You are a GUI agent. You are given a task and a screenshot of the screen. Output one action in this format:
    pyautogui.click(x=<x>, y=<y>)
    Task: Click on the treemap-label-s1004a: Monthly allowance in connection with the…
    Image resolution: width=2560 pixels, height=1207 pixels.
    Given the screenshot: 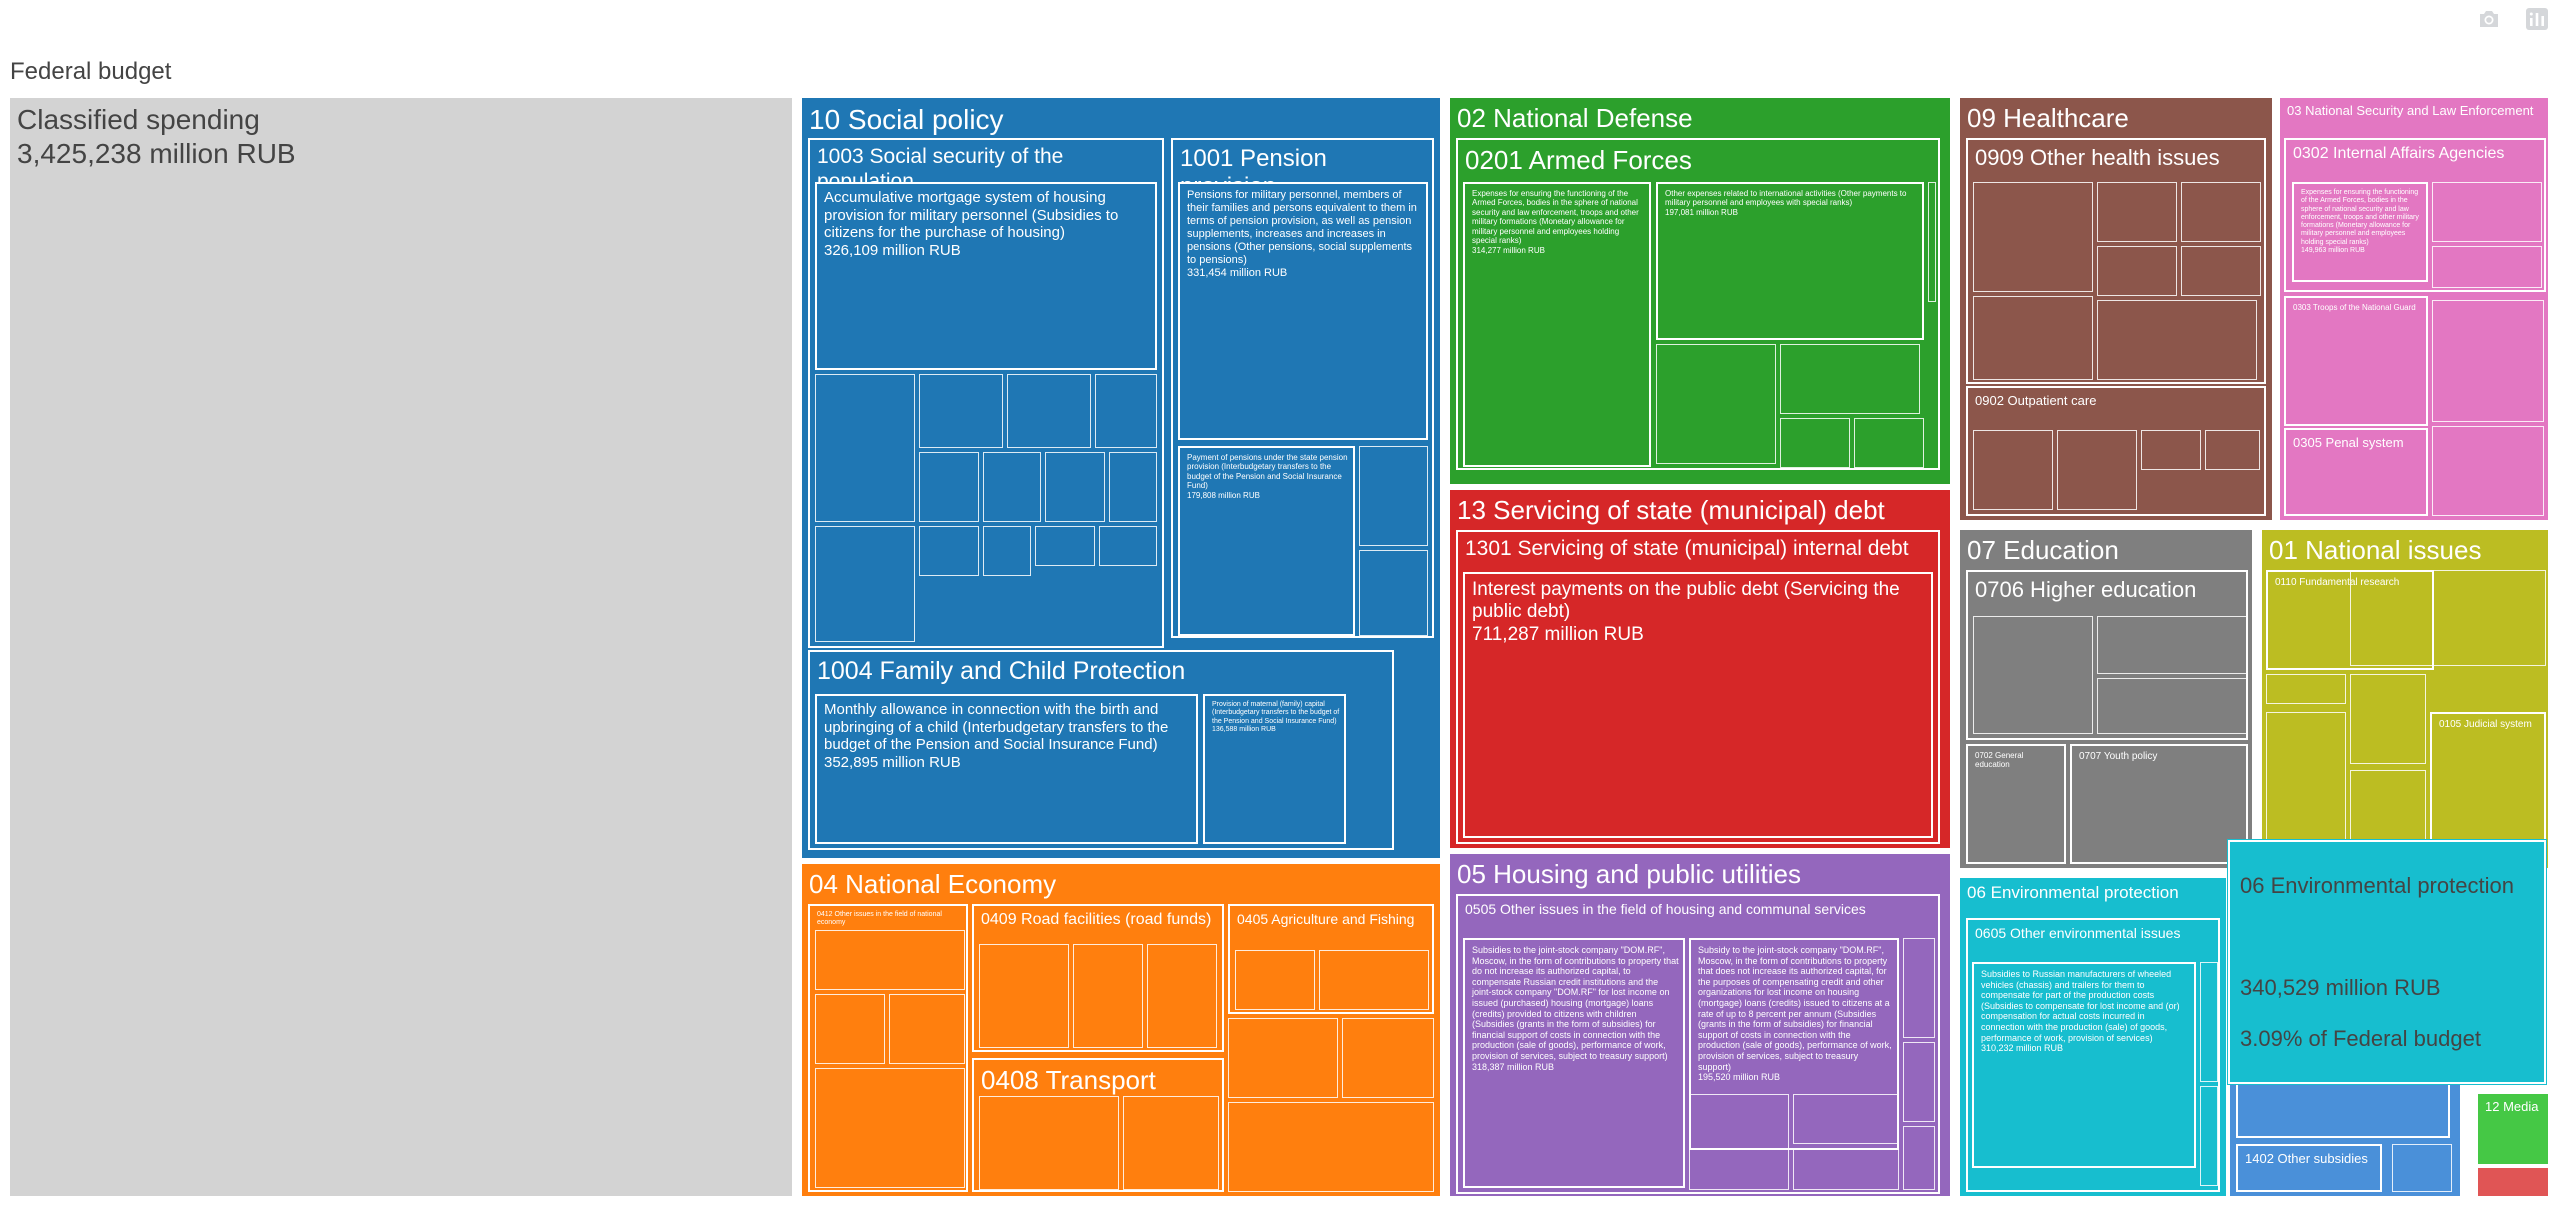 What is the action you would take?
    pyautogui.click(x=996, y=736)
    